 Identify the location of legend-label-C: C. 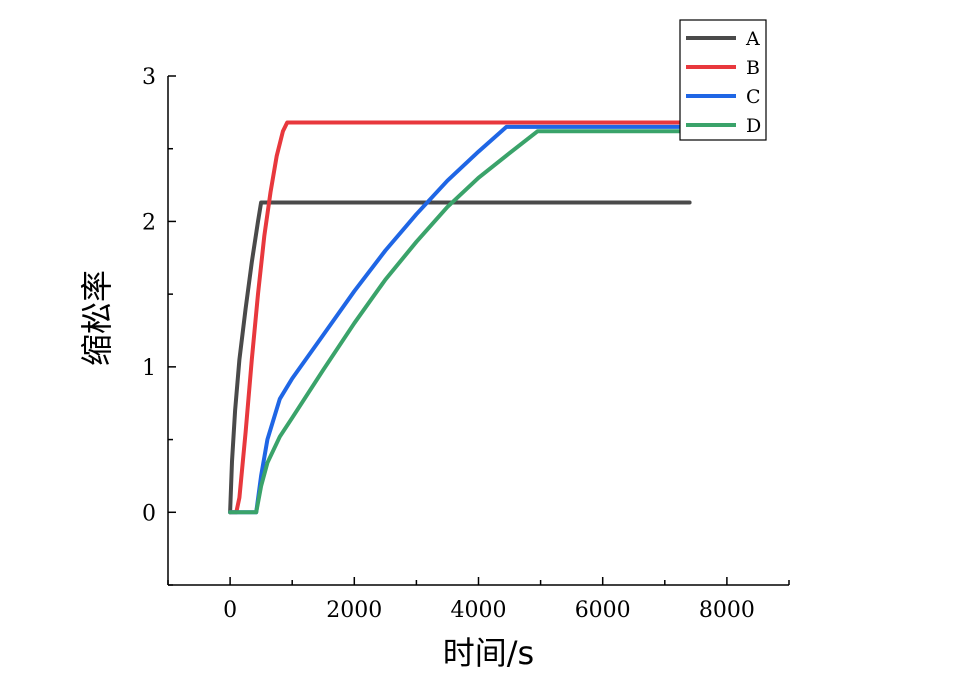
(753, 97).